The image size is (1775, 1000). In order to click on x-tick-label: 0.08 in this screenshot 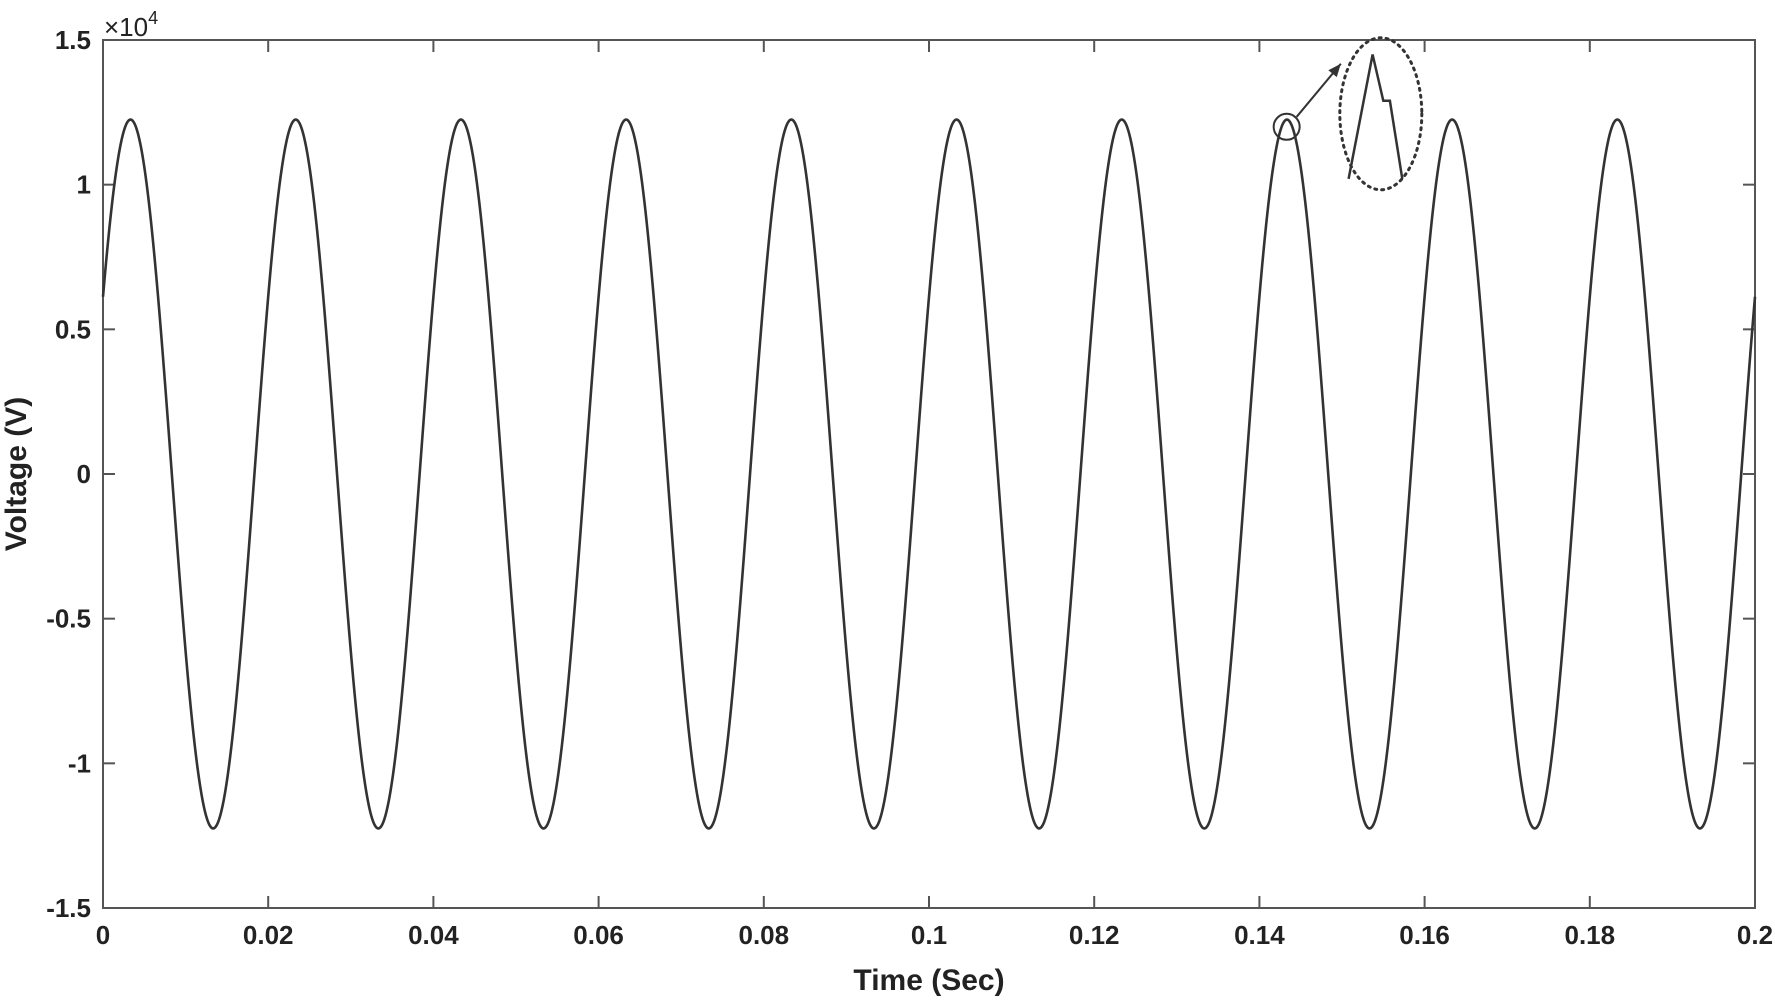, I will do `click(763, 935)`.